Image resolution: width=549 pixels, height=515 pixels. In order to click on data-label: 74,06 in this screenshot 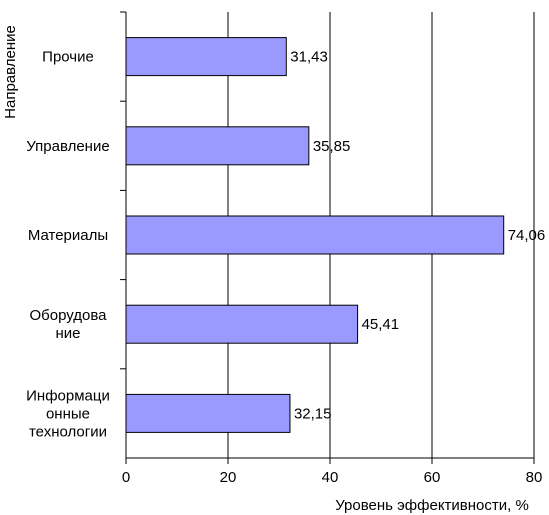, I will do `click(527, 235)`.